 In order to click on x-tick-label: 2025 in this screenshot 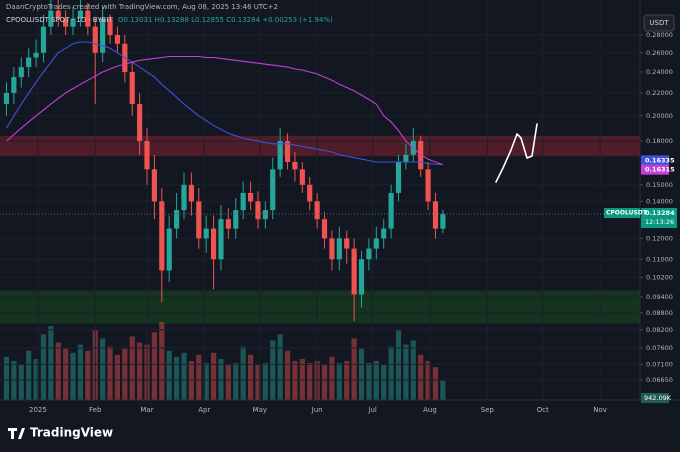, I will do `click(38, 410)`.